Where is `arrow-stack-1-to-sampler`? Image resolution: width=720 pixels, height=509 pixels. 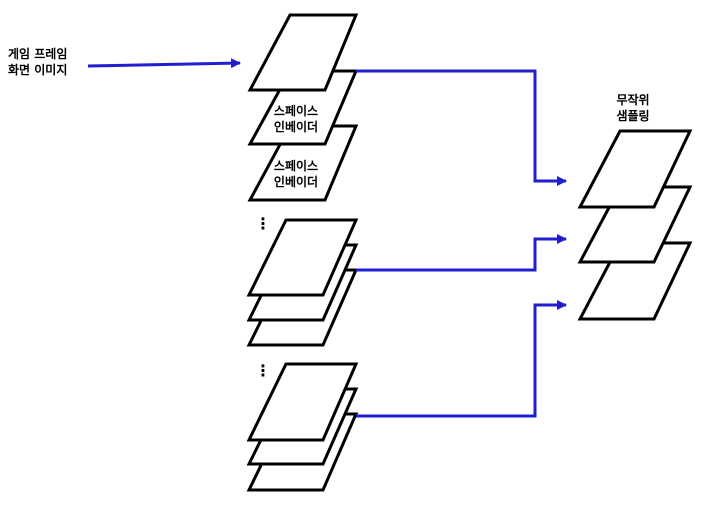 arrow-stack-1-to-sampler is located at coordinates (461, 127).